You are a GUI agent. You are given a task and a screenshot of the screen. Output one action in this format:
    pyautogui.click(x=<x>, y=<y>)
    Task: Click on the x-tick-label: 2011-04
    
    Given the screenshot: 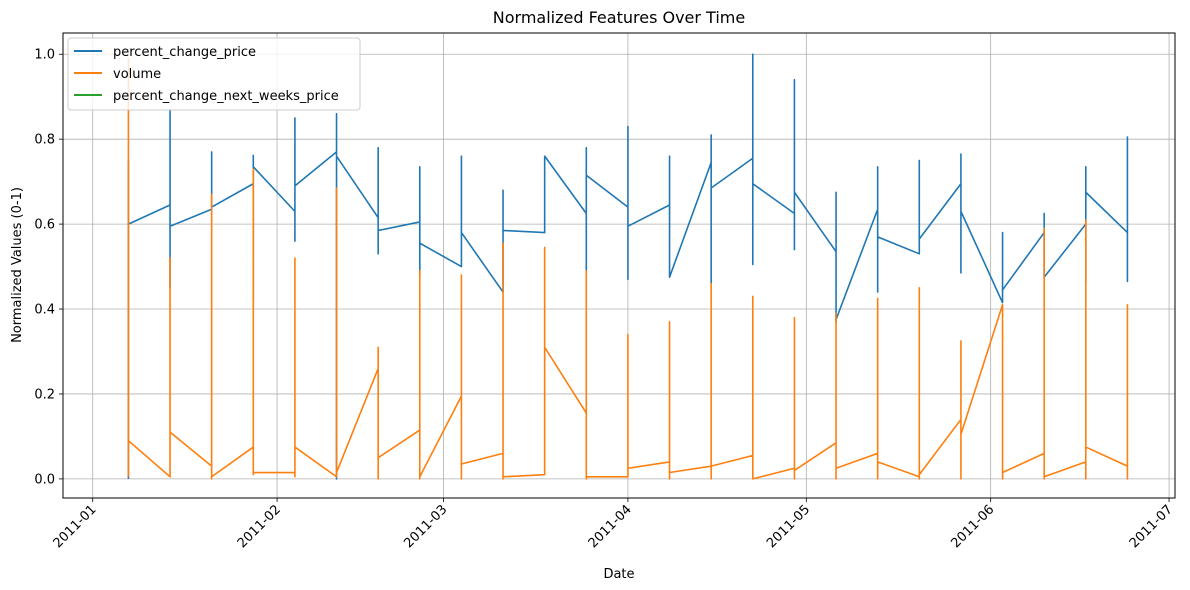 What is the action you would take?
    pyautogui.click(x=610, y=526)
    